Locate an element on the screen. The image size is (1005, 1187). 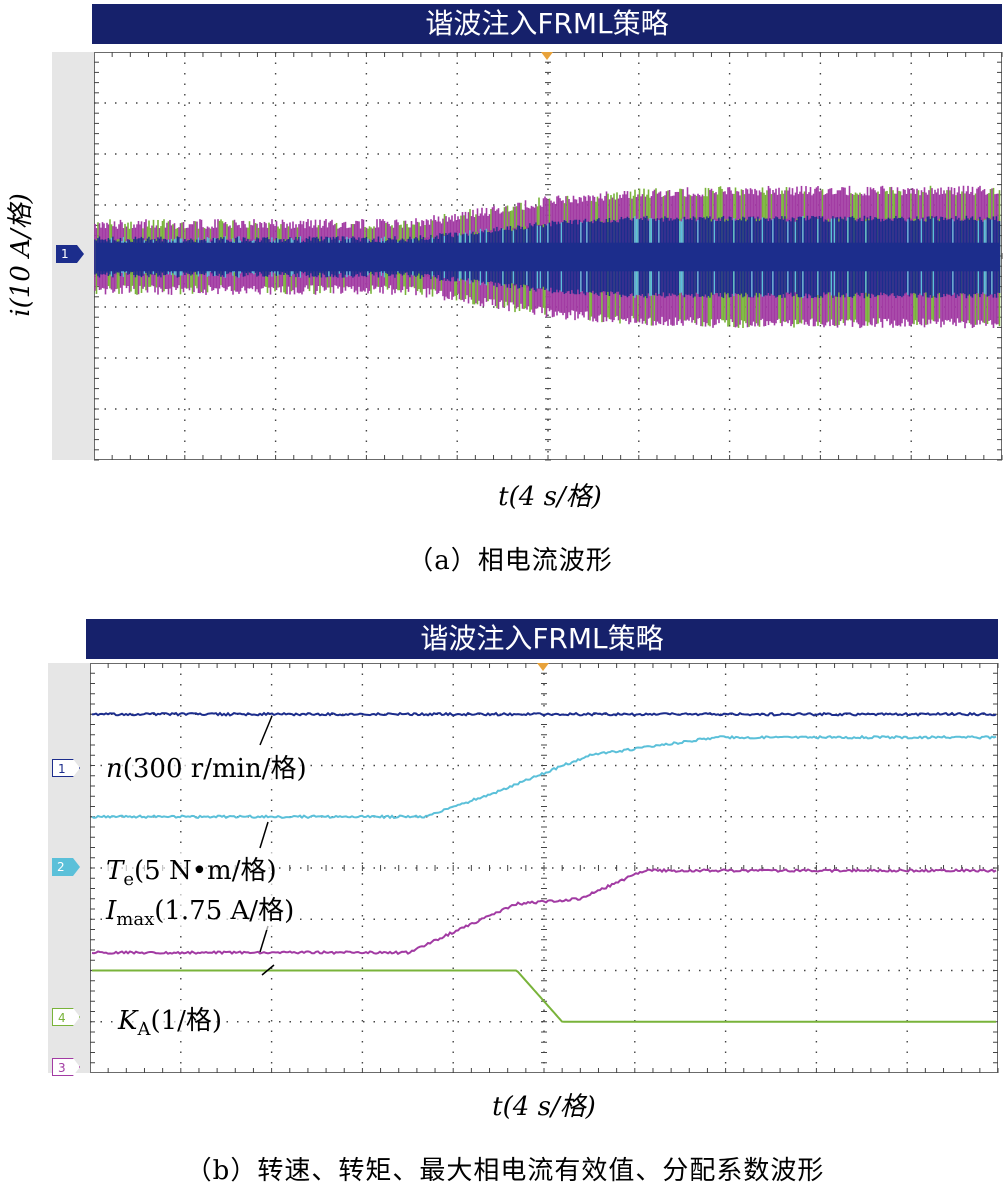
current-trace-core is located at coordinates (548, 257).